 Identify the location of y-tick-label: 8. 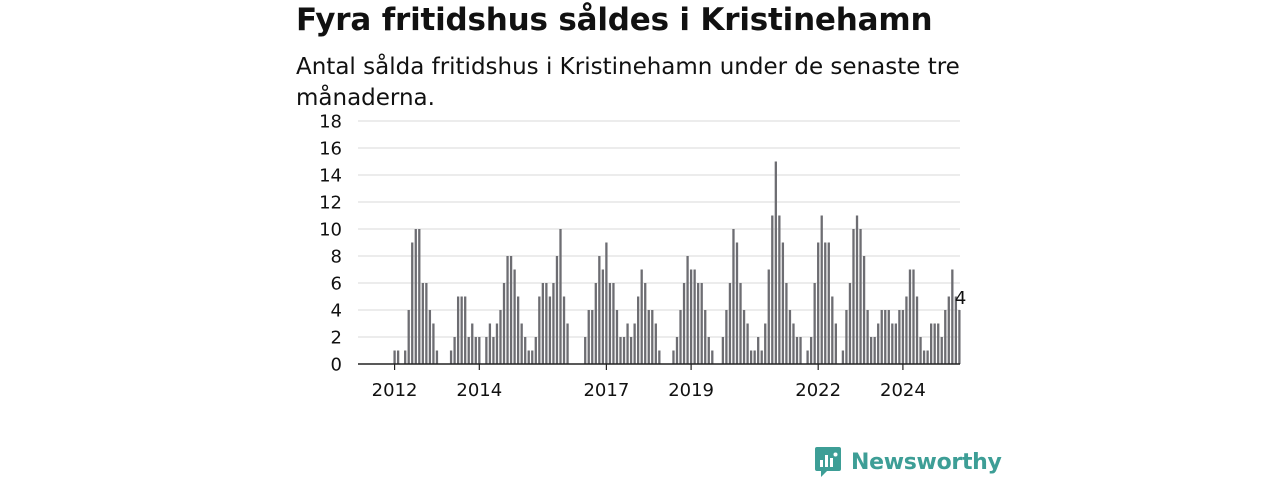
(336, 257).